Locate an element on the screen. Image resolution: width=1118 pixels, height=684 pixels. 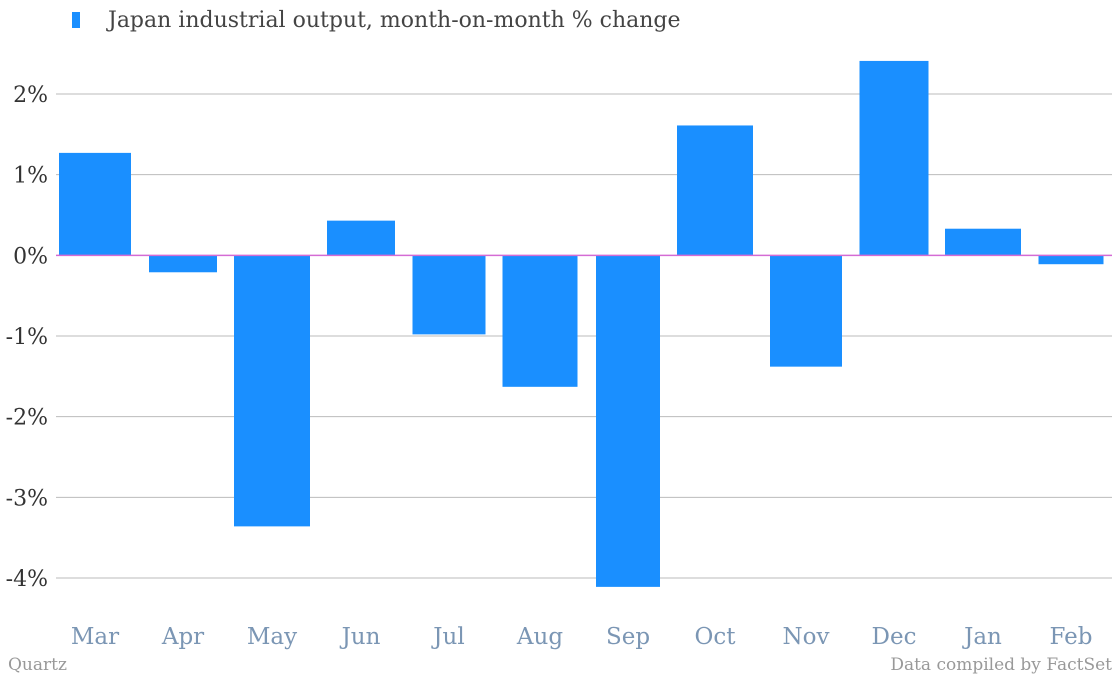
legend-swatch is located at coordinates (76, 20).